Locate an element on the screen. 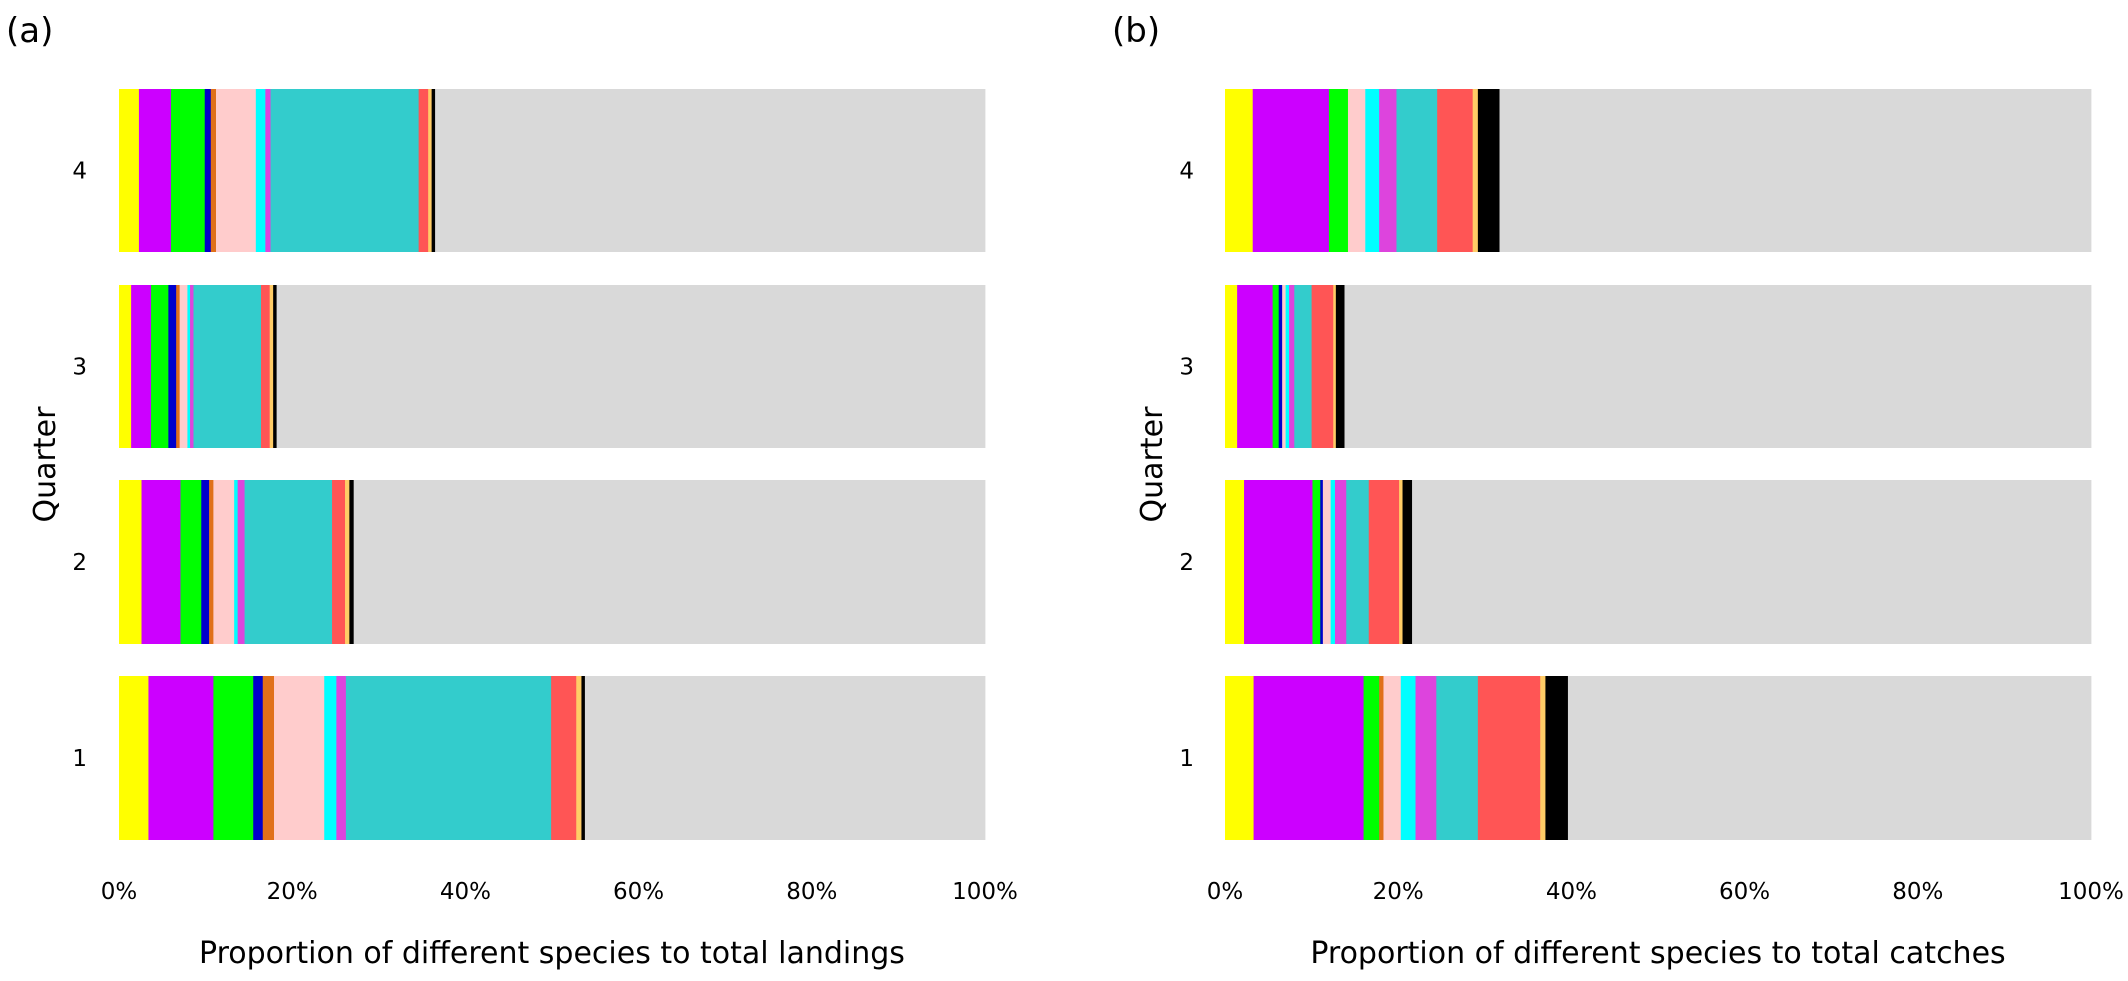  y-tick-label: 1 is located at coordinates (1186, 759).